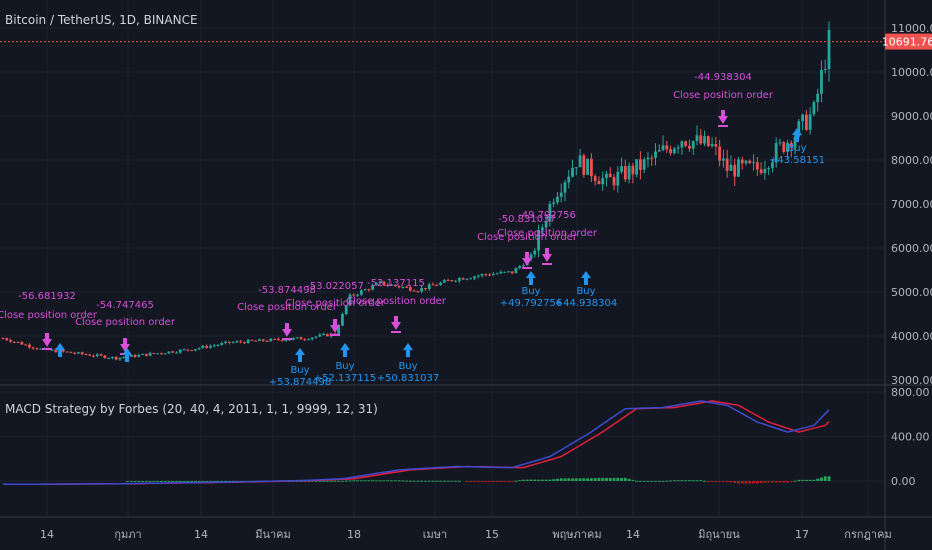 This screenshot has width=932, height=550. Describe the element at coordinates (911, 380) in the screenshot. I see `price-tick-label: 3000.00` at that location.